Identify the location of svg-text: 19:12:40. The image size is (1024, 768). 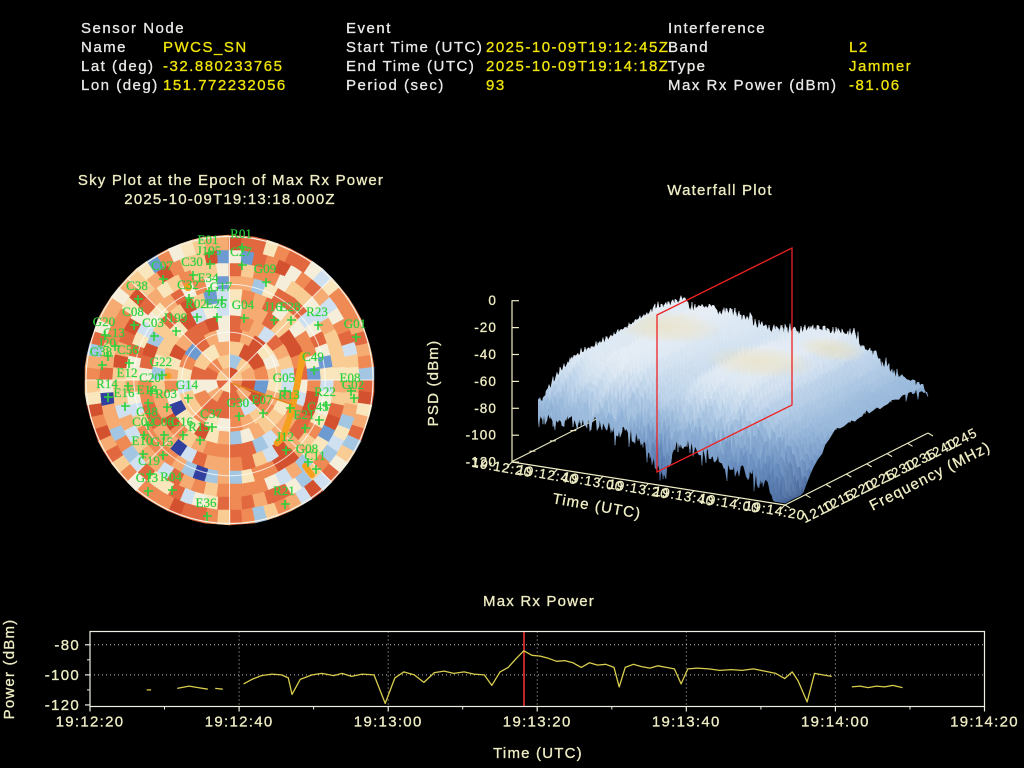
(239, 722).